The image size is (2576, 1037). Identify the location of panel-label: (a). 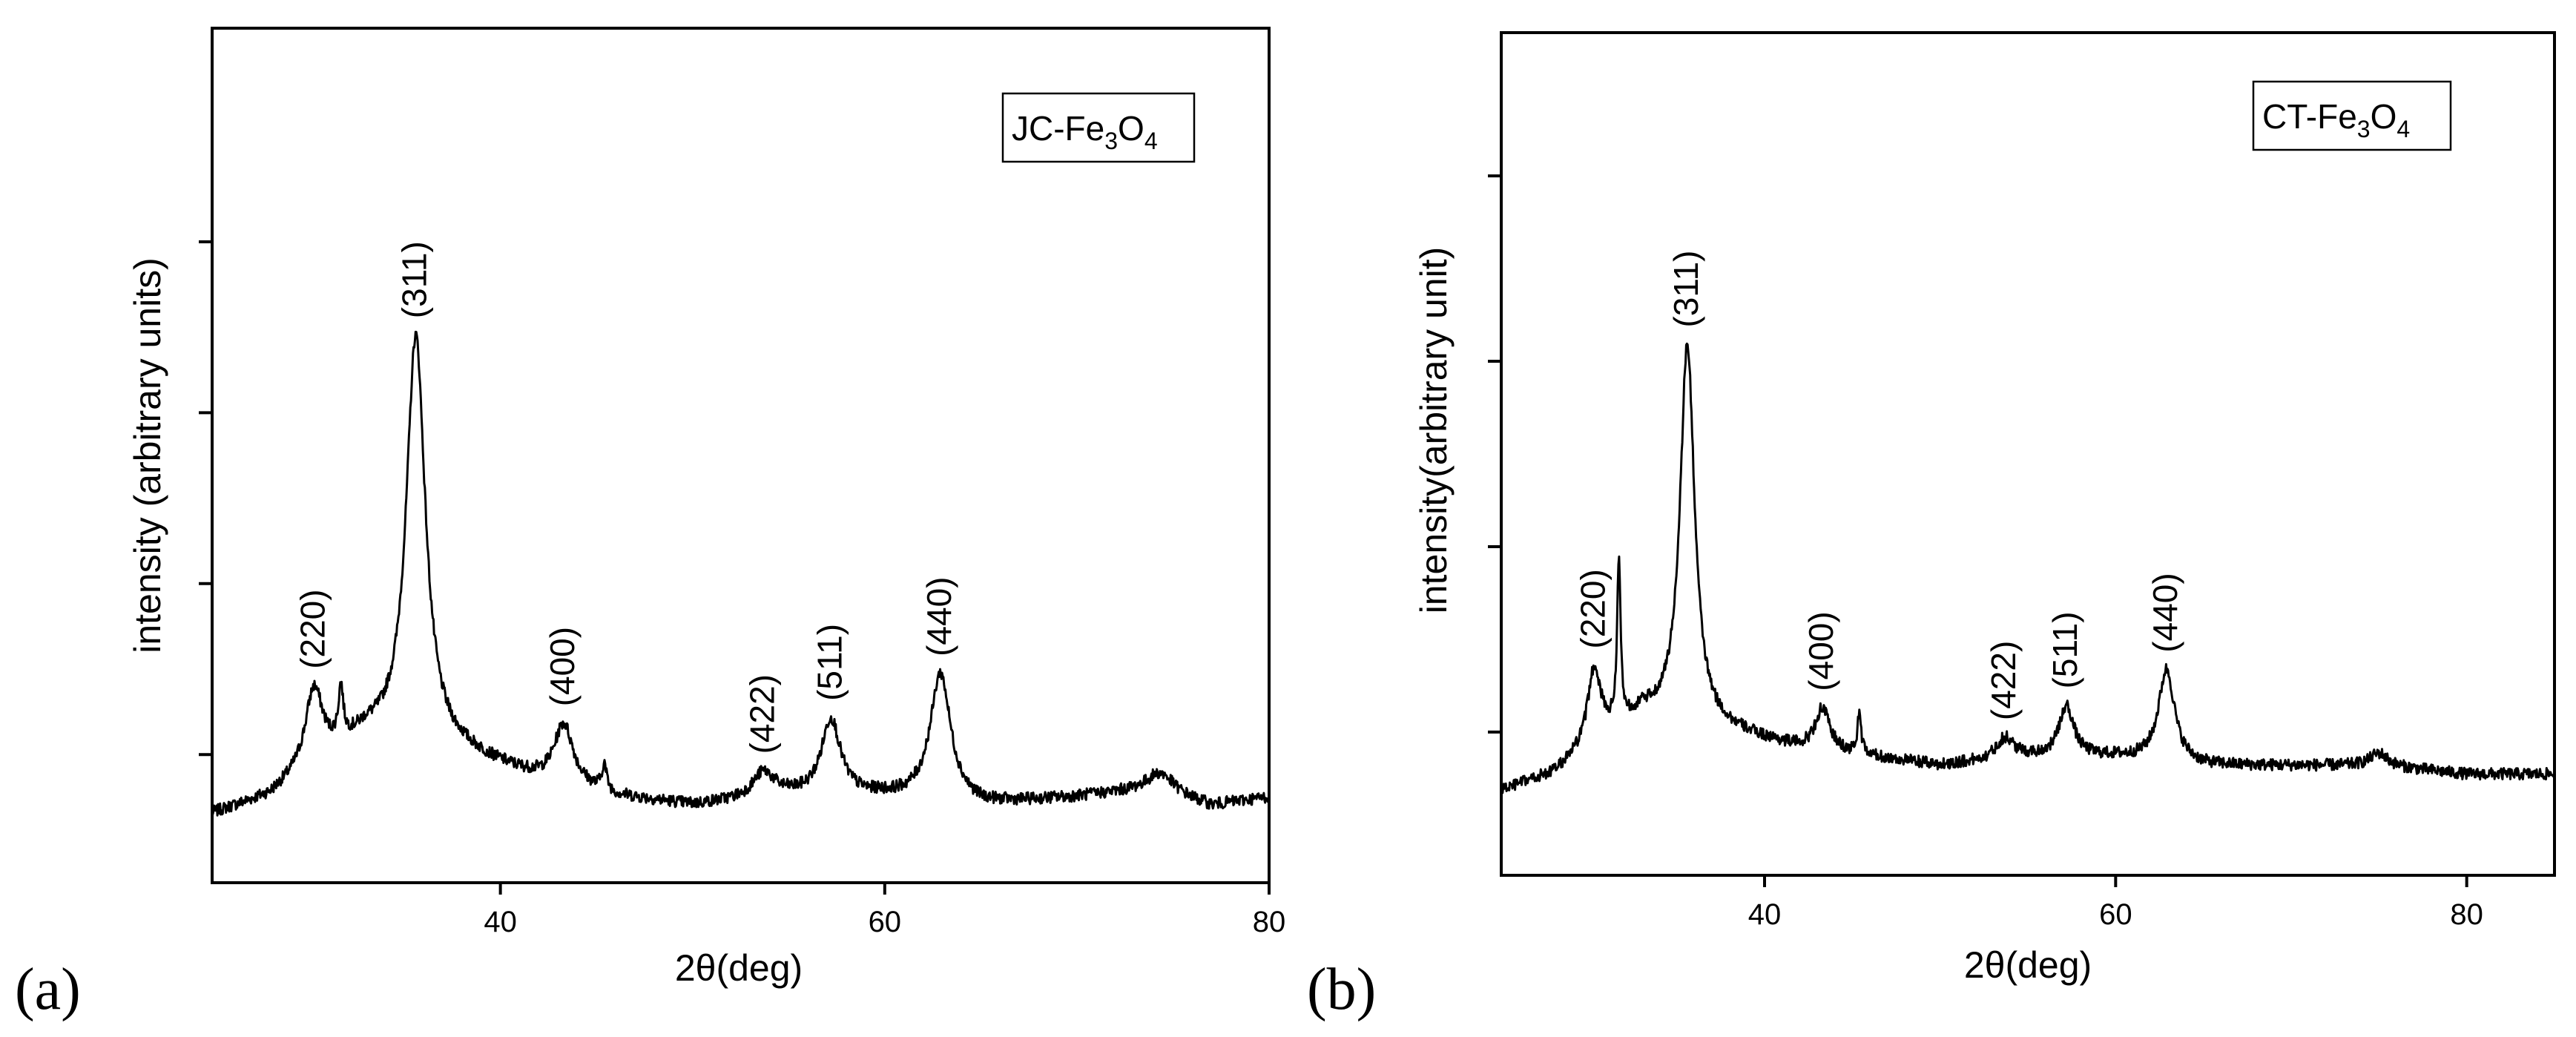
(48, 990).